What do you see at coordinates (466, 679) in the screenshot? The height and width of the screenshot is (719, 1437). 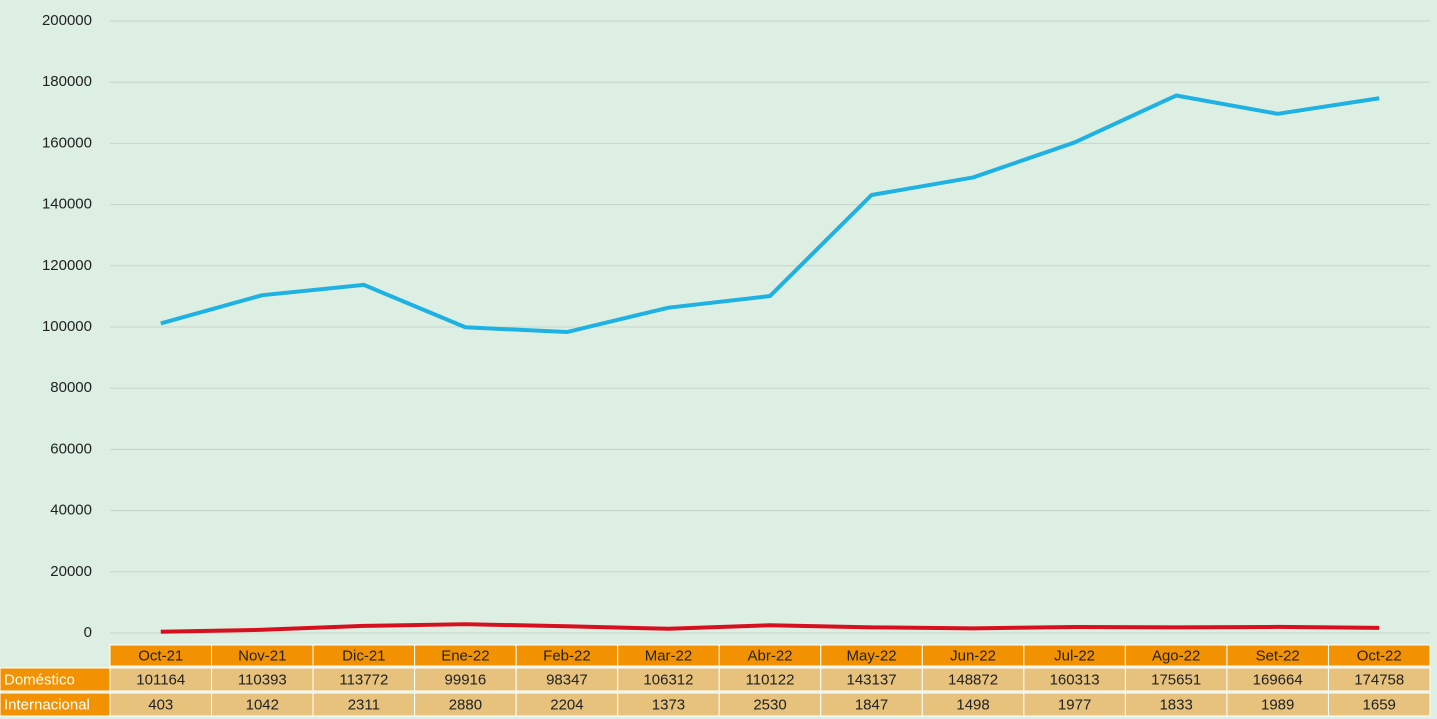 I see `table-value: 99916` at bounding box center [466, 679].